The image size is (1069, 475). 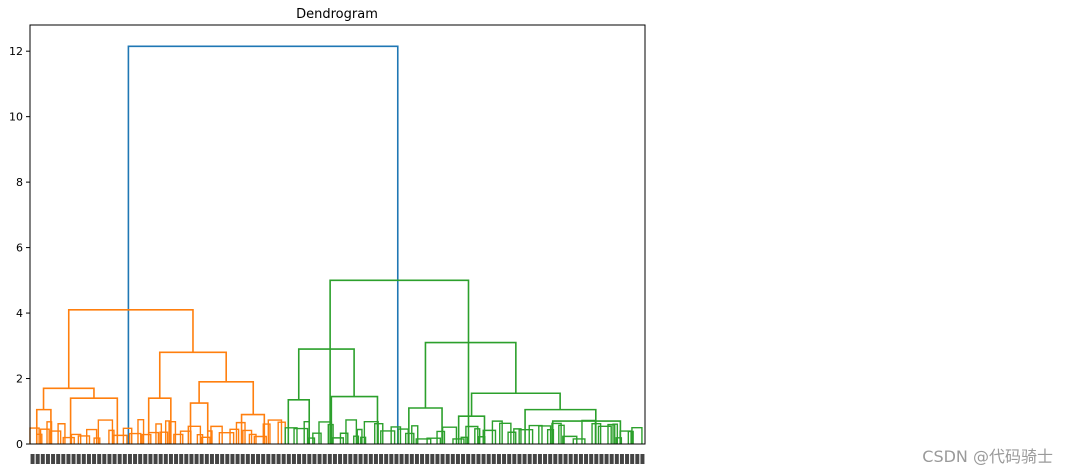 I want to click on y-tick-label: 4, so click(x=19, y=313).